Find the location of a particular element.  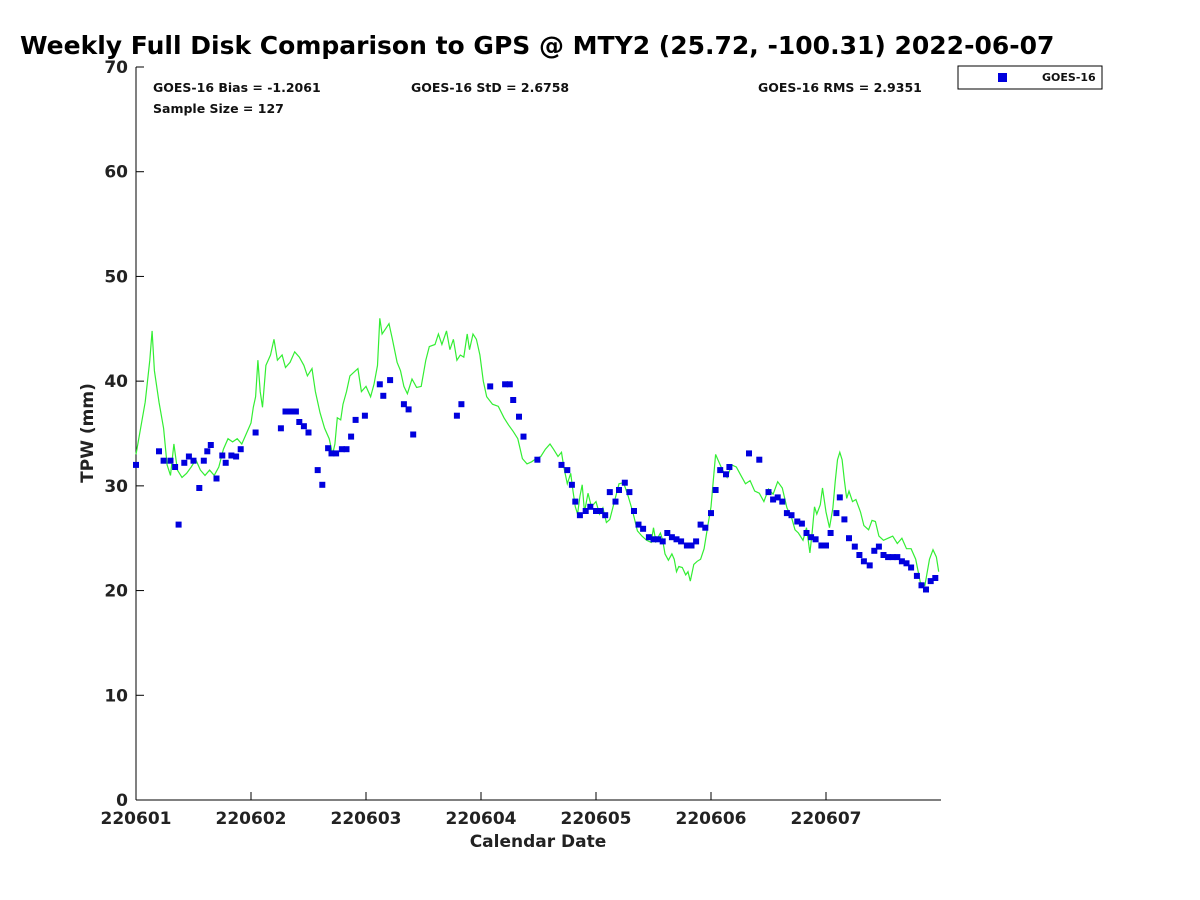

legend: GOES-16 is located at coordinates (1030, 77).